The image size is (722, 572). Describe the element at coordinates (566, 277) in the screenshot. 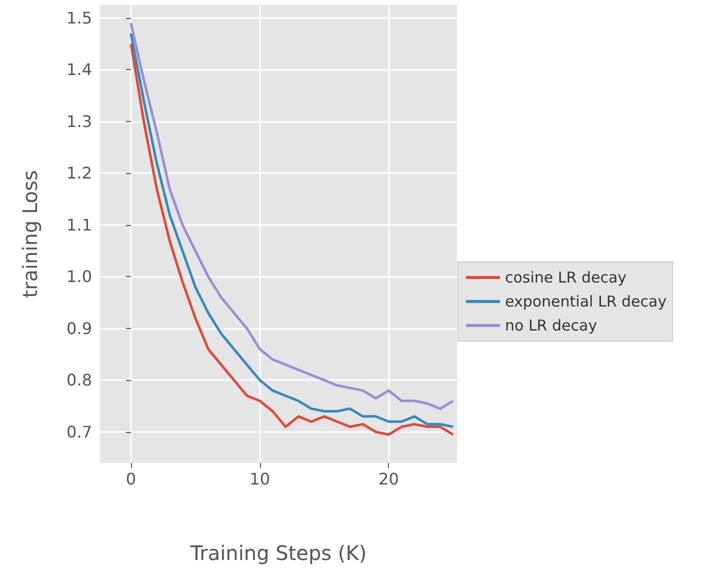

I see `legend-label: cosine LR decay` at that location.